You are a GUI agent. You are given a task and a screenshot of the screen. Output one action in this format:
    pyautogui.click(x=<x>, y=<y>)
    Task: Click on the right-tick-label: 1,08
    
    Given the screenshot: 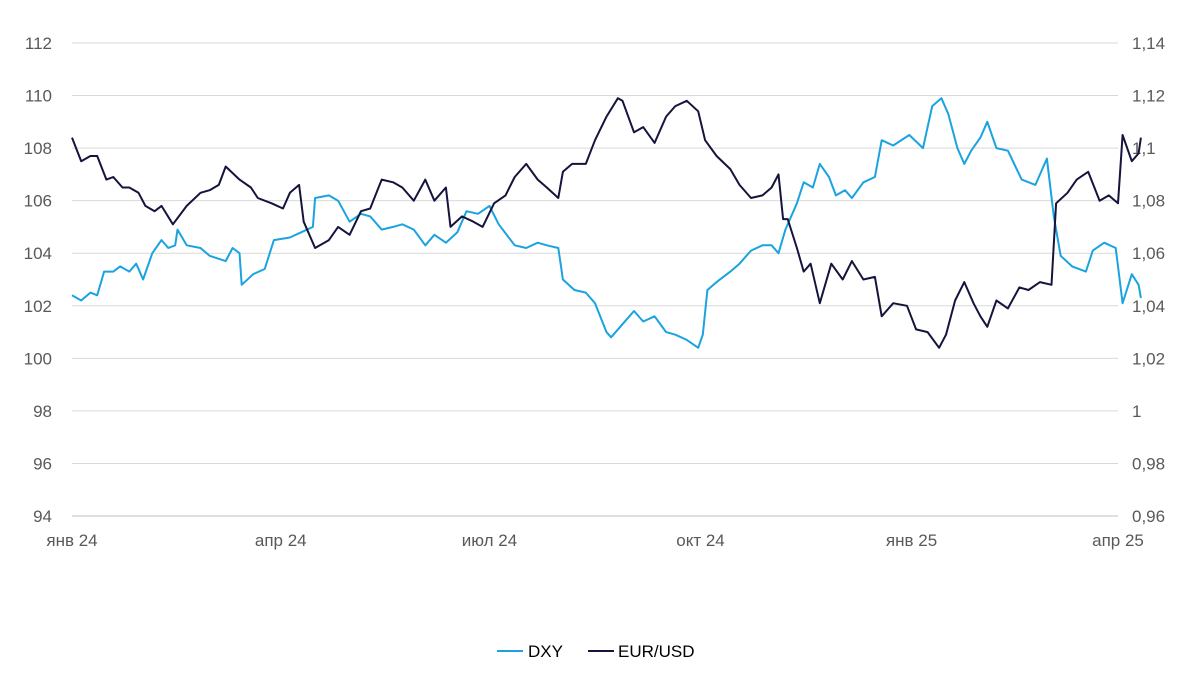 What is the action you would take?
    pyautogui.click(x=1148, y=201)
    